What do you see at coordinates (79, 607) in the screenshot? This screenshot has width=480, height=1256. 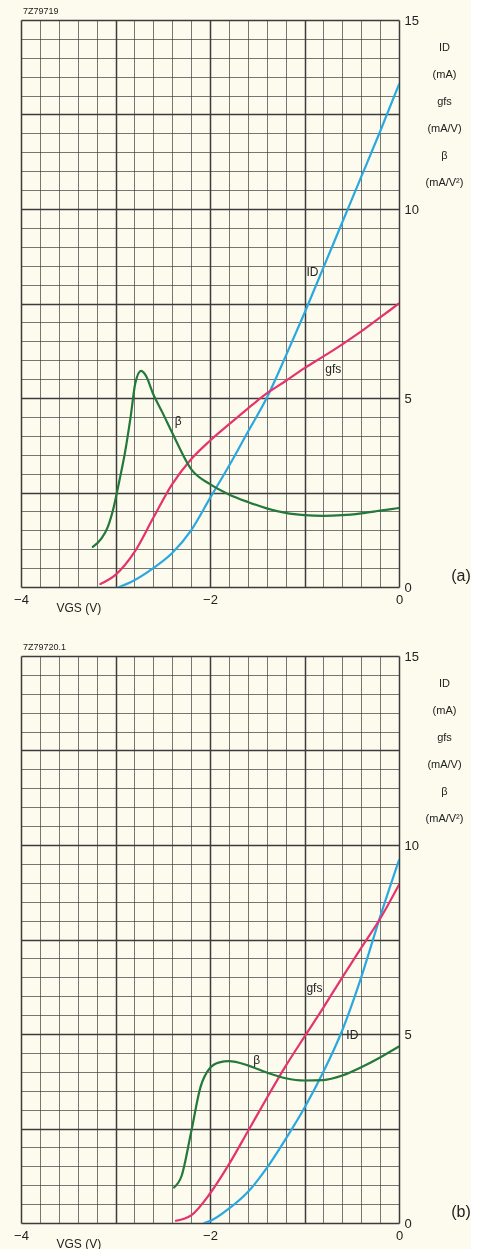 I see `x-axis-title: VGS (V)` at bounding box center [79, 607].